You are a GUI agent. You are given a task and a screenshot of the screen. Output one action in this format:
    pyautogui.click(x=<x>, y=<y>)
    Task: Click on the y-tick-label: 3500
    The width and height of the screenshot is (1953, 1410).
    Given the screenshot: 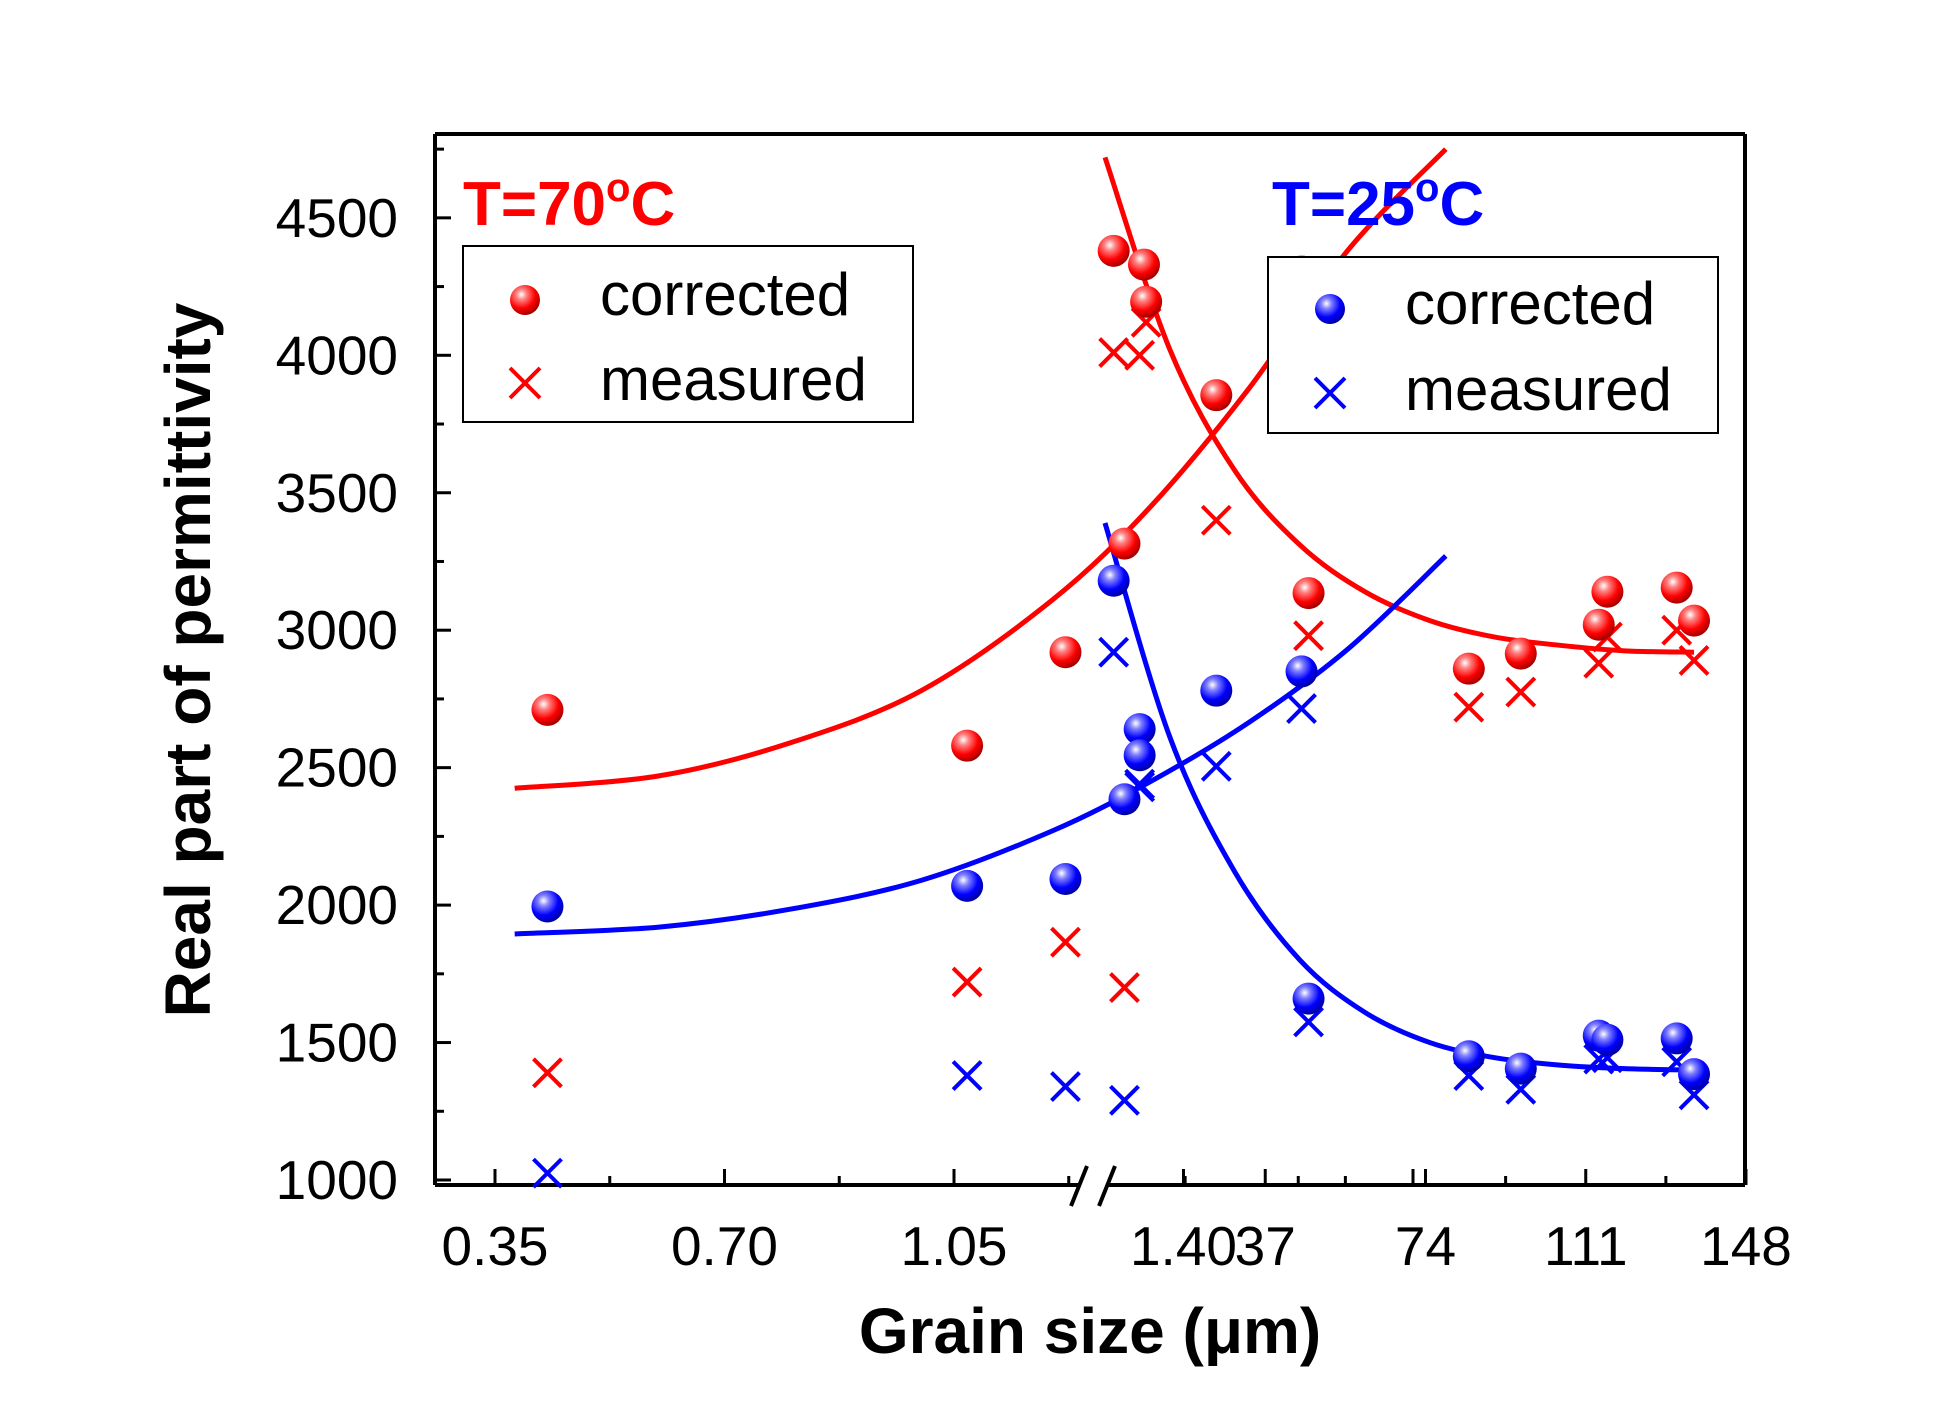 What is the action you would take?
    pyautogui.click(x=337, y=493)
    